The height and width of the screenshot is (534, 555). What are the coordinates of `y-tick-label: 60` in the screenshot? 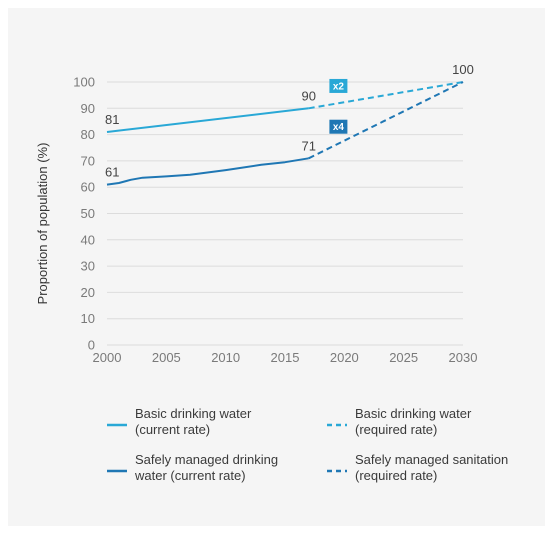 It's located at (88, 187).